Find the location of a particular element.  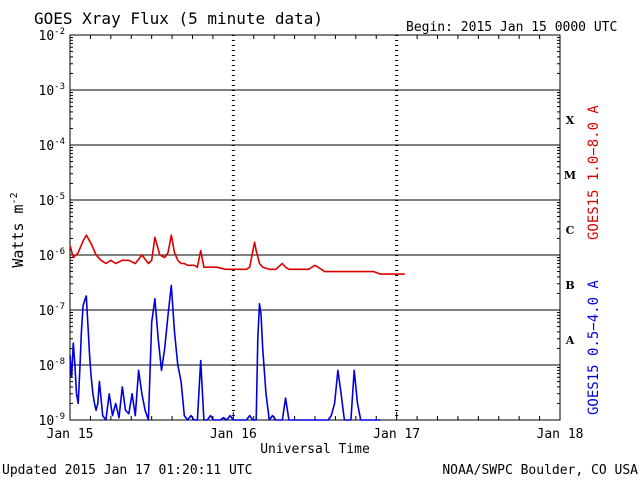

y-tick-exponent: -9 is located at coordinates (59, 417).